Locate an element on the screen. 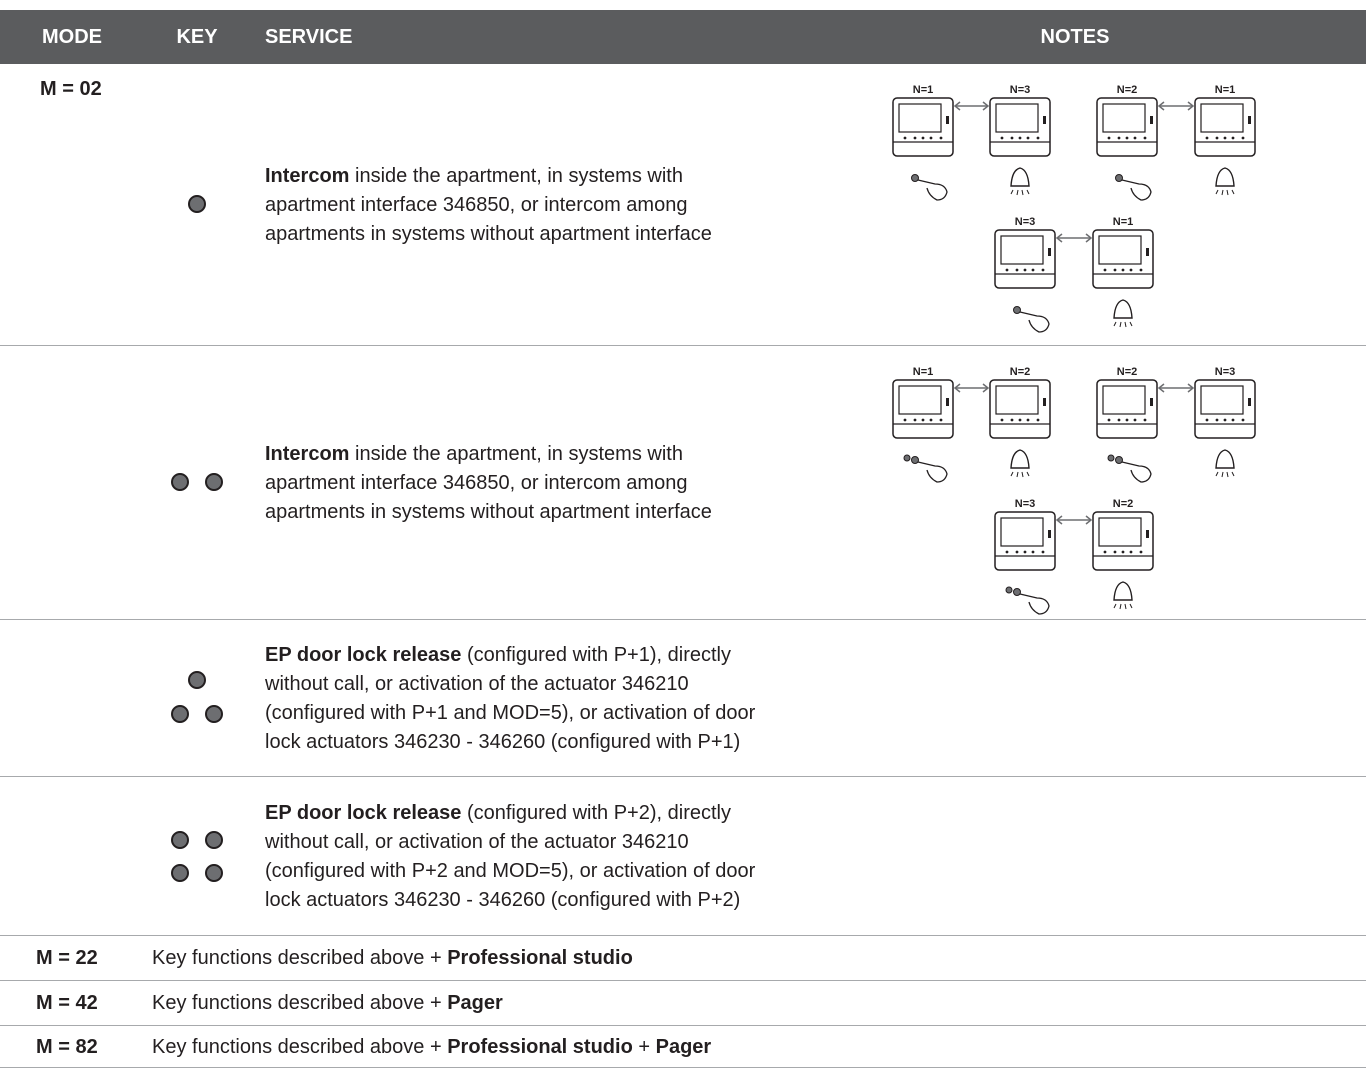 The width and height of the screenshot is (1371, 1068). mode-label: M = 82 is located at coordinates (67, 1047).